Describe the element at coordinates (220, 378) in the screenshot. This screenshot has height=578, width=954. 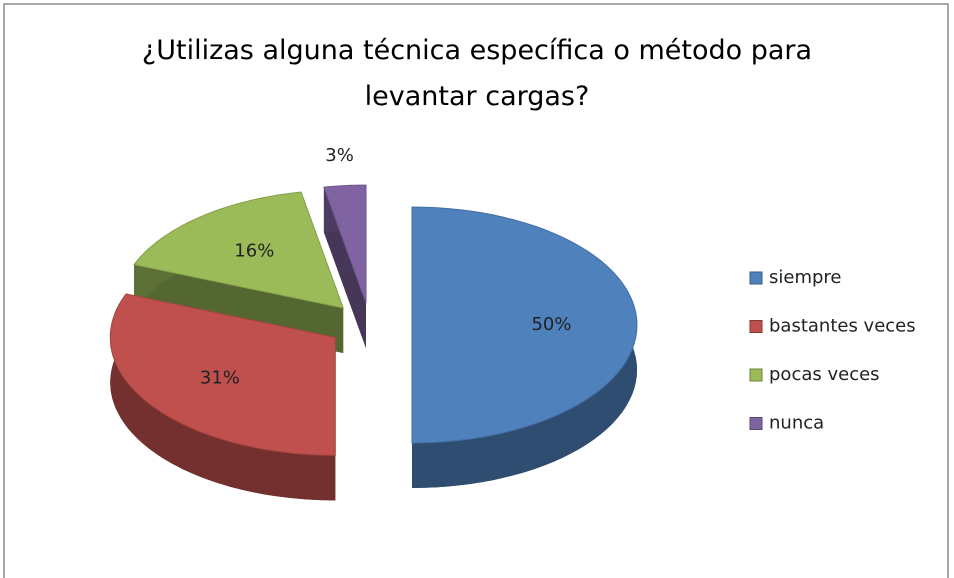
I see `data-label: 31%` at that location.